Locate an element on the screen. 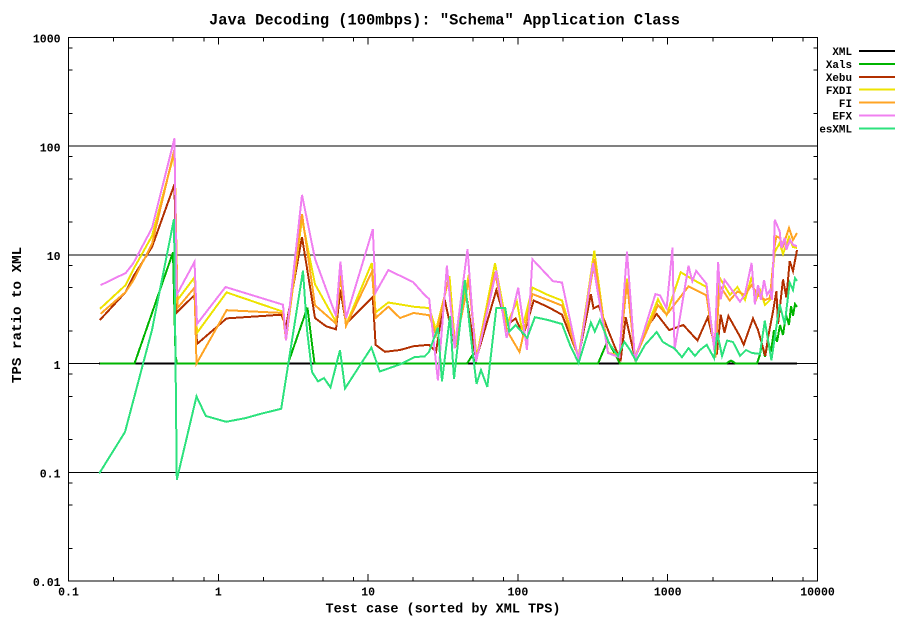  svg-text: 0.01 is located at coordinates (47, 583).